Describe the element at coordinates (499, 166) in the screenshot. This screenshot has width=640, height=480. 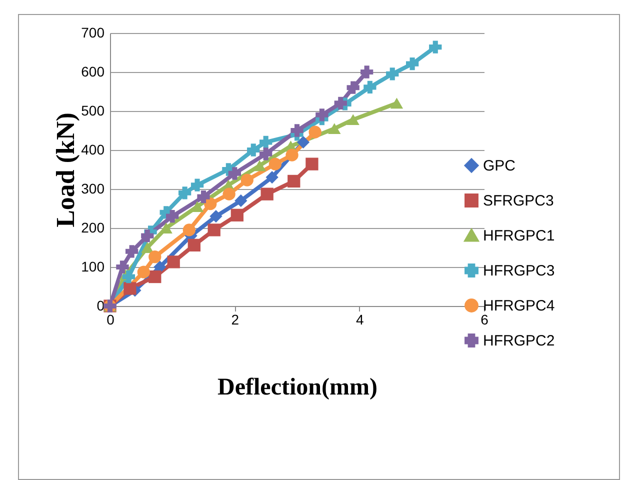
I see `legend-label: GPC` at that location.